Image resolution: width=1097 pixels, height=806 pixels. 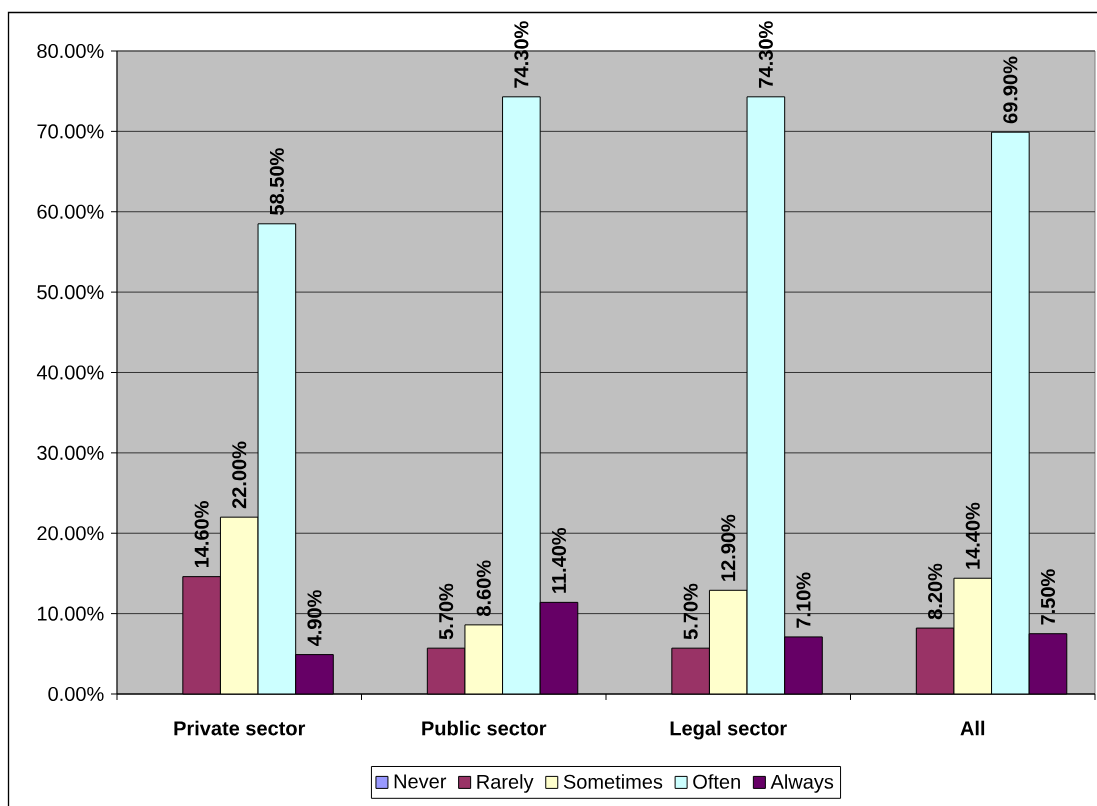 I want to click on y-tick-label: 50.00%, so click(x=70, y=292).